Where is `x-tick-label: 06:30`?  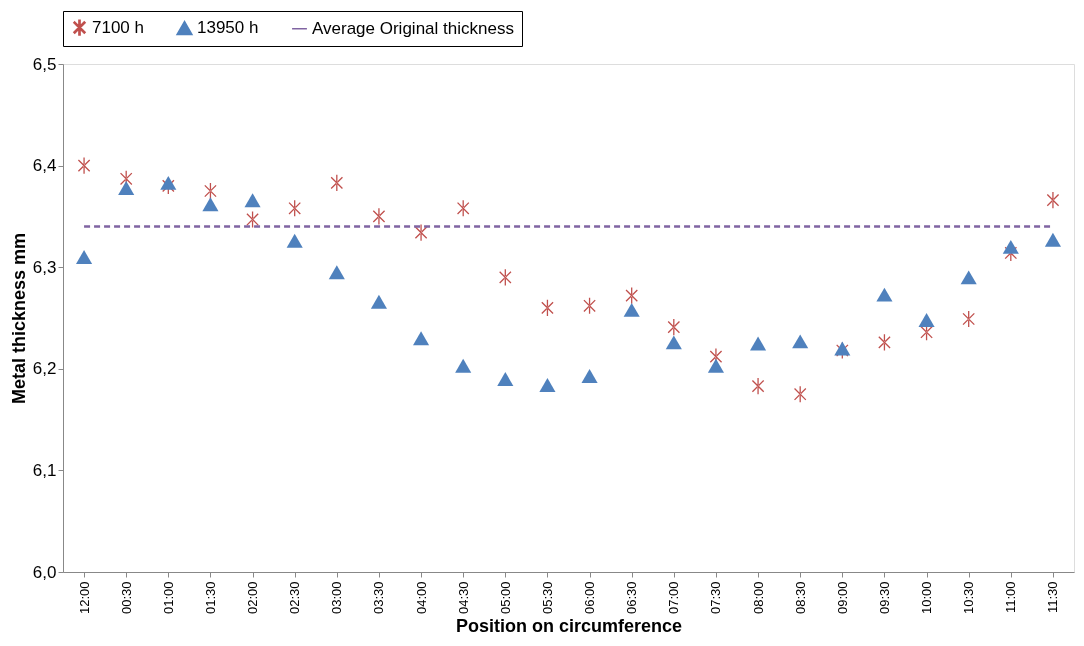
x-tick-label: 06:30 is located at coordinates (632, 598).